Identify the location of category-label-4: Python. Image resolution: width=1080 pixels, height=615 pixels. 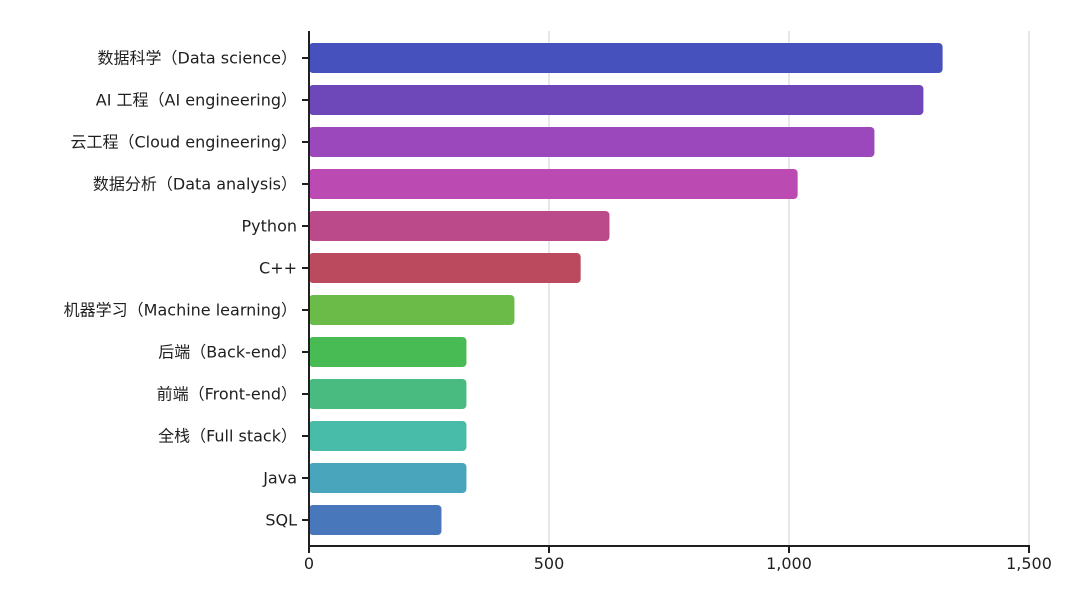
(269, 226).